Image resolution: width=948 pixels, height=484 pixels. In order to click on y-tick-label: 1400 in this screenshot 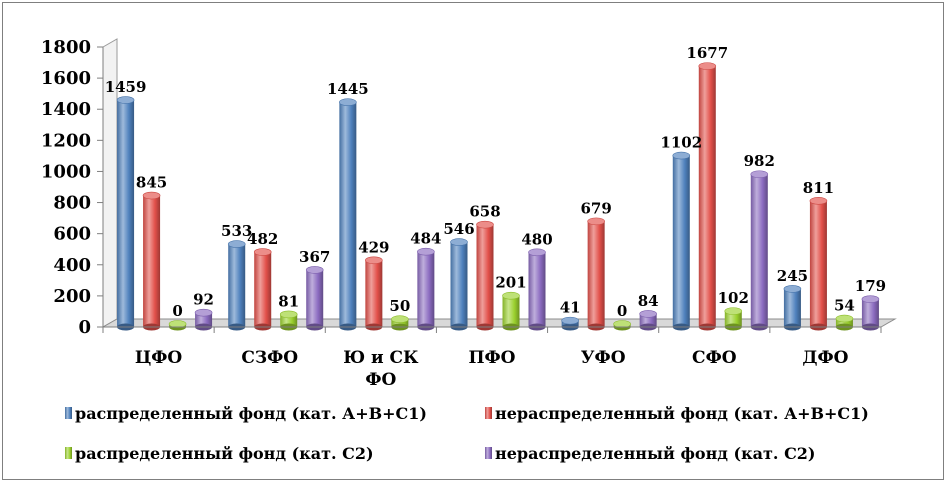, I will do `click(66, 109)`.